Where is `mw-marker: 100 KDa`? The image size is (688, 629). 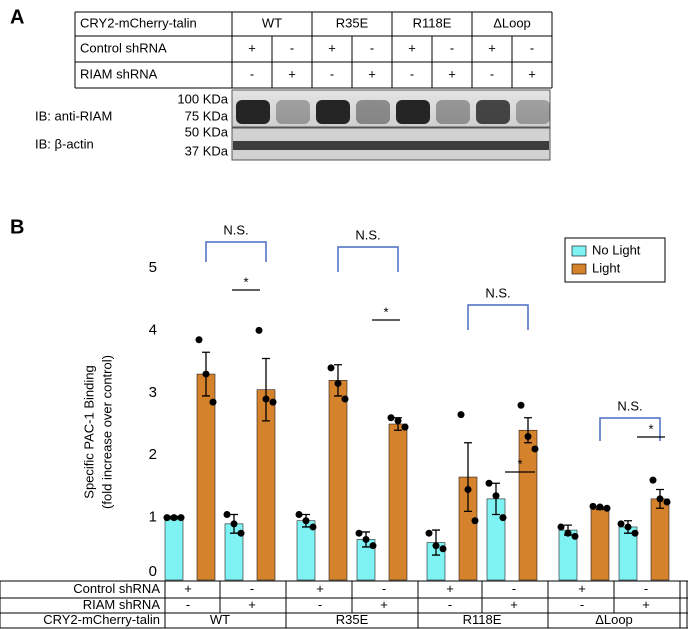
mw-marker: 100 KDa is located at coordinates (202, 98).